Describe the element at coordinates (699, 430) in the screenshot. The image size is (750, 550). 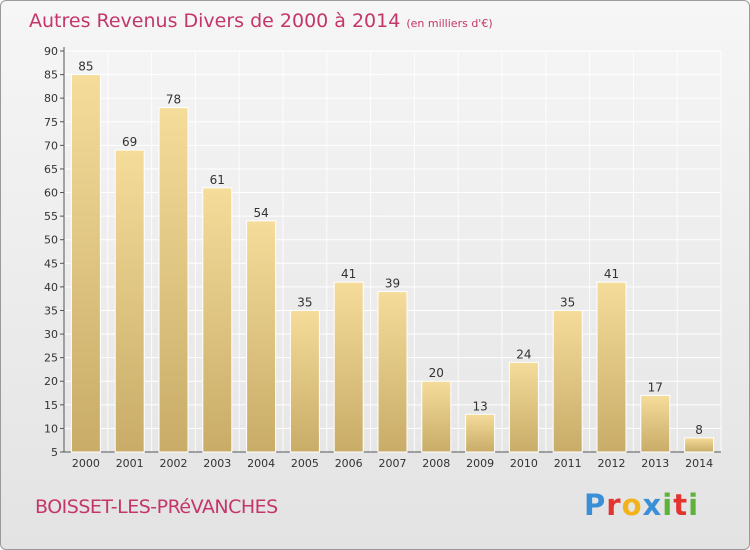
I see `value-label: 8` at that location.